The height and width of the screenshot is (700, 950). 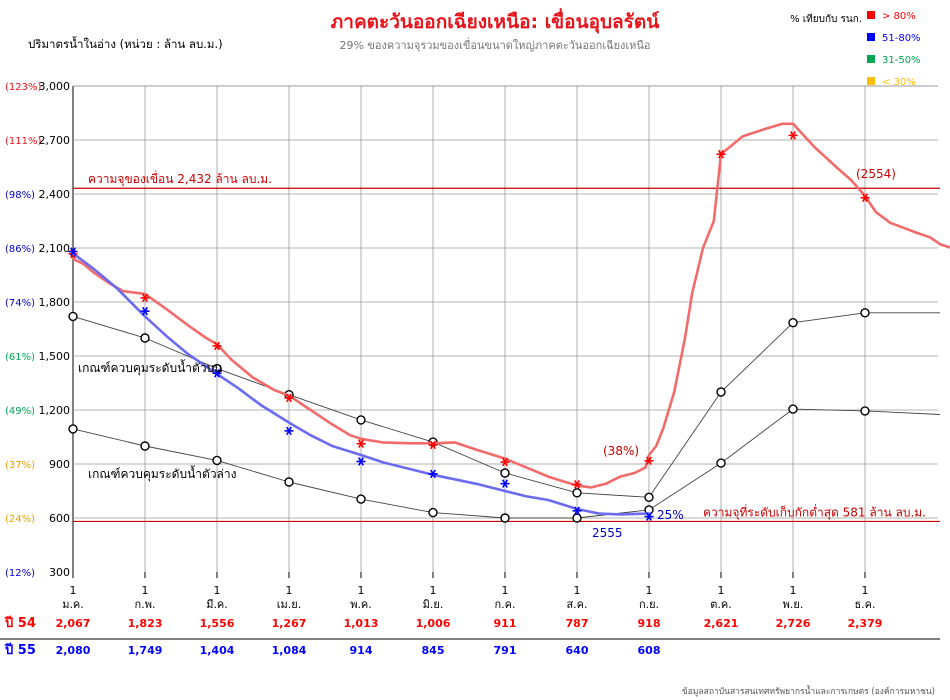 What do you see at coordinates (20, 650) in the screenshot?
I see `table-row55-label: ปี 55` at bounding box center [20, 650].